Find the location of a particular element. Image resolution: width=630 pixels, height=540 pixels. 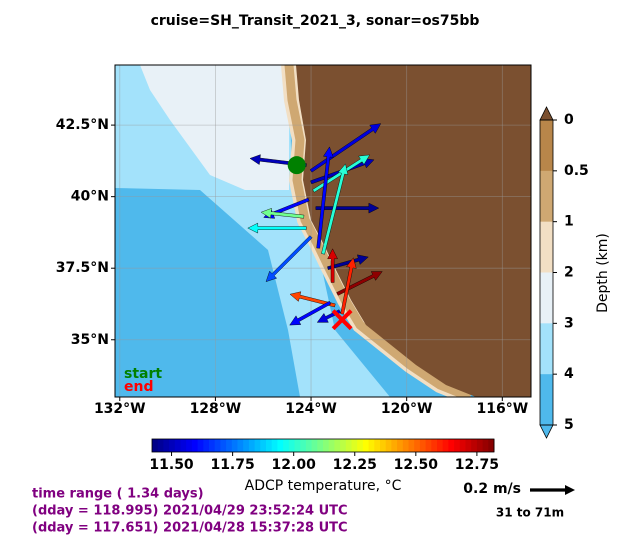

colorbar-tick-label: 12.00 is located at coordinates (294, 465).